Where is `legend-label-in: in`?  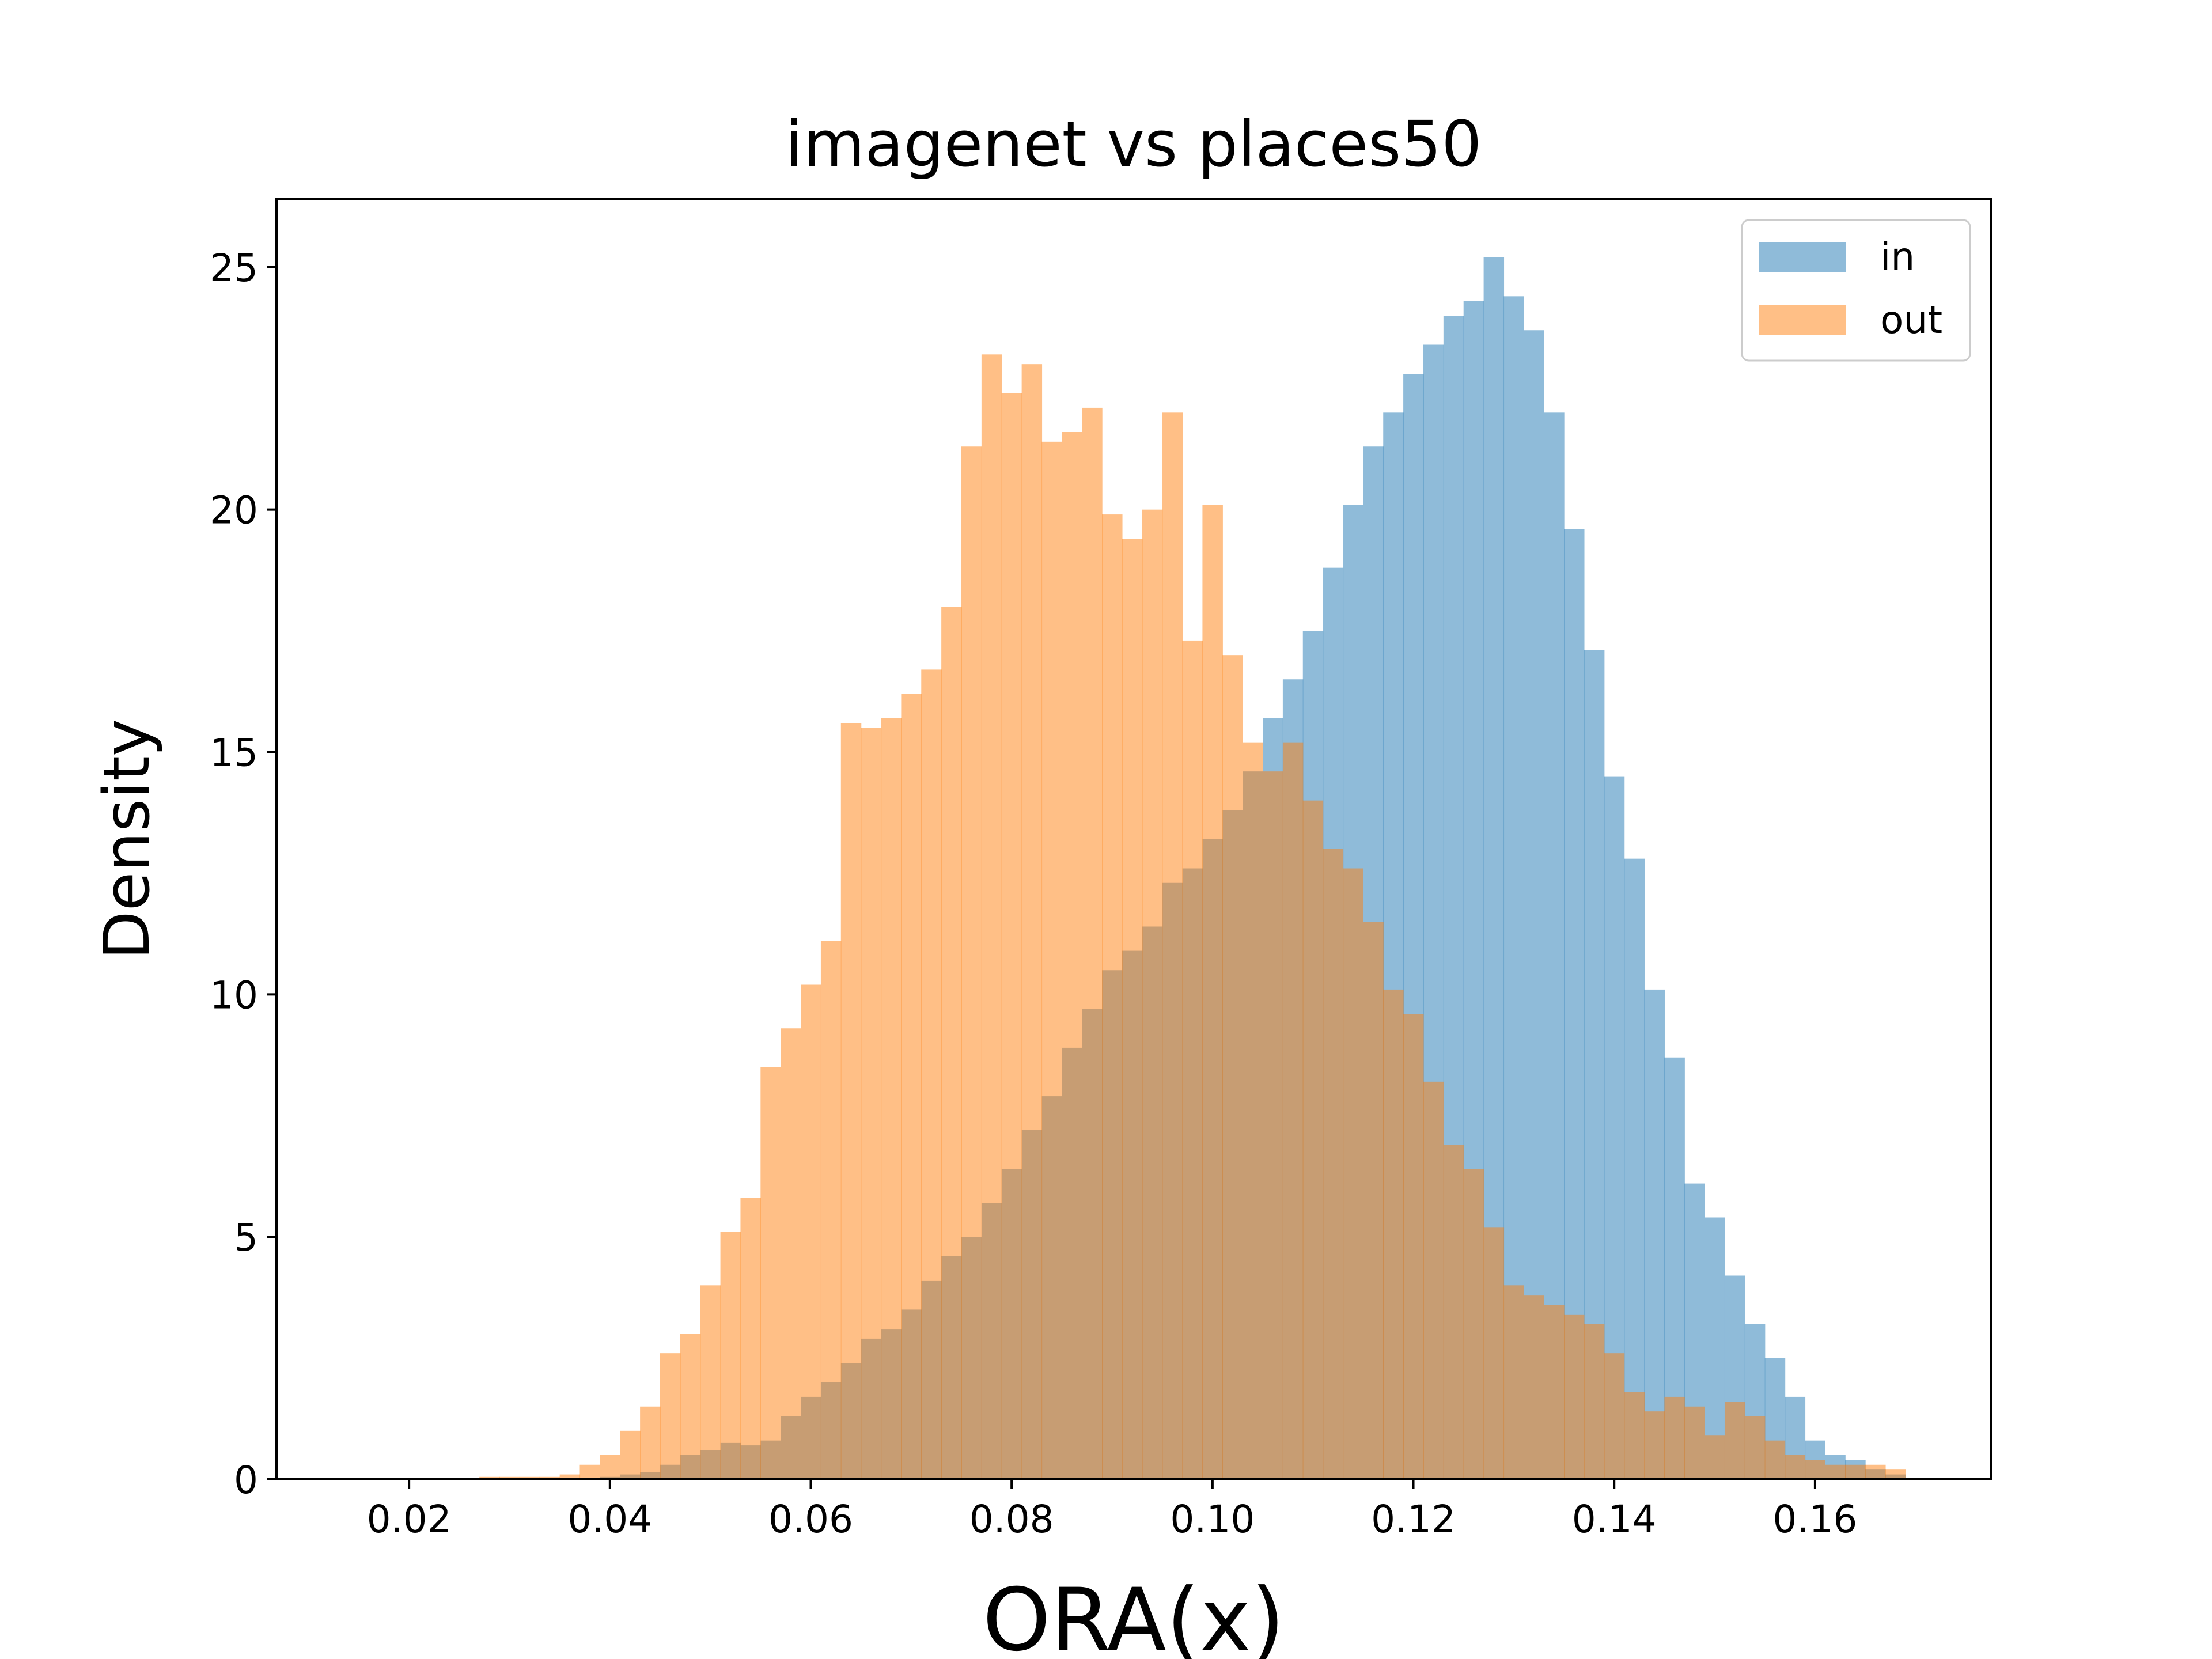
legend-label-in: in is located at coordinates (1897, 256).